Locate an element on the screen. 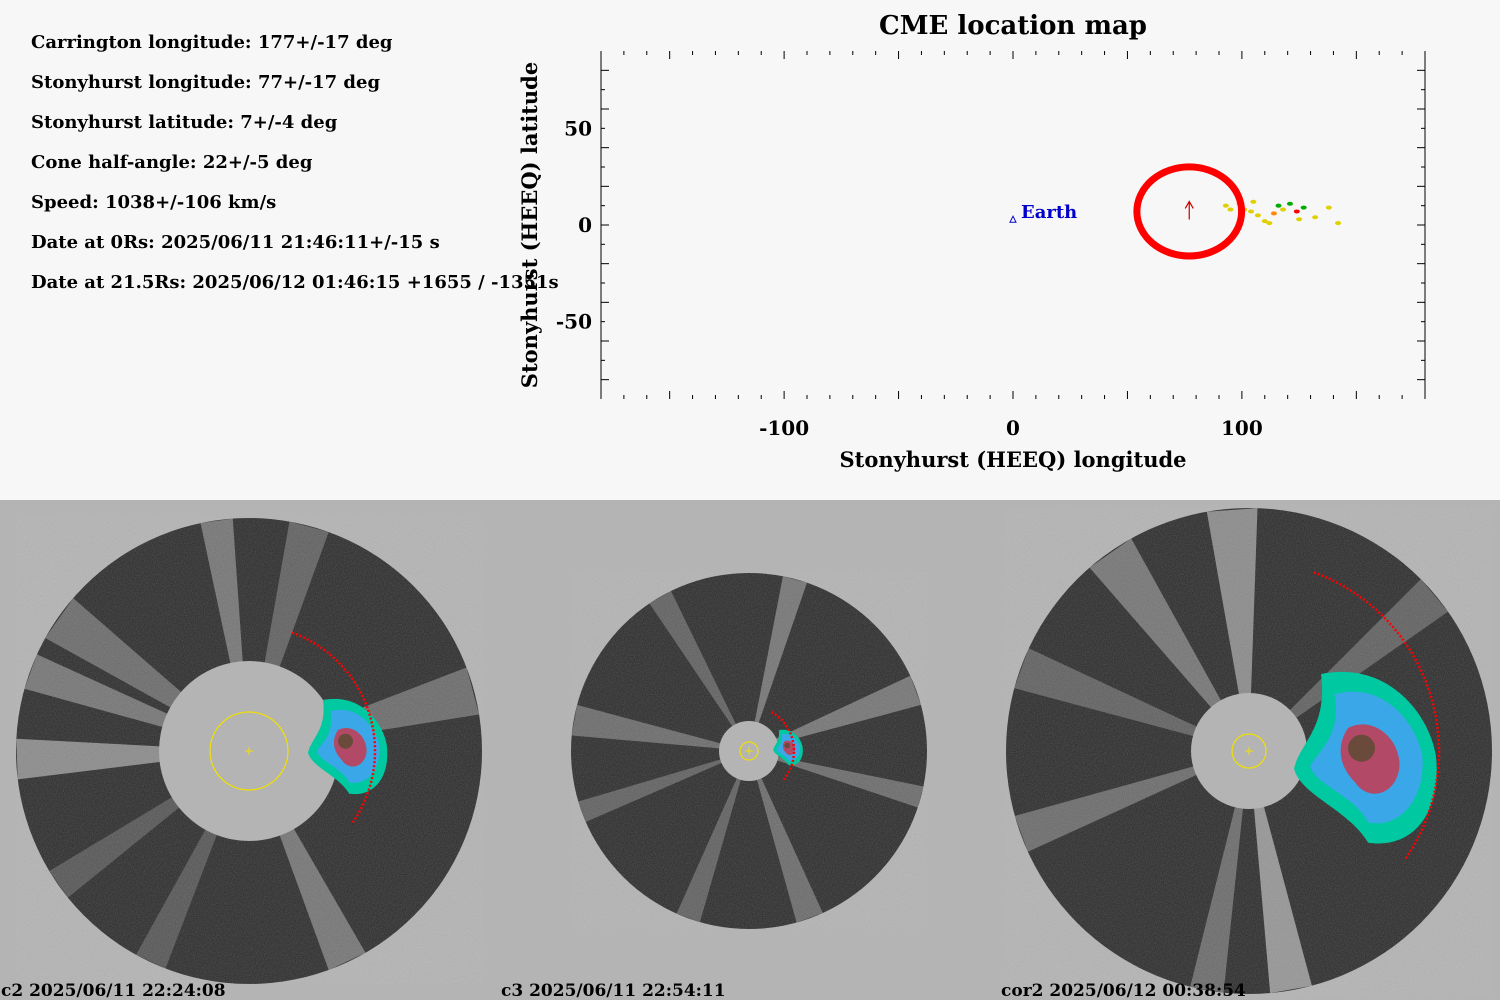 The image size is (1500, 1000). coronagraph-panel-c3 is located at coordinates (749, 751).